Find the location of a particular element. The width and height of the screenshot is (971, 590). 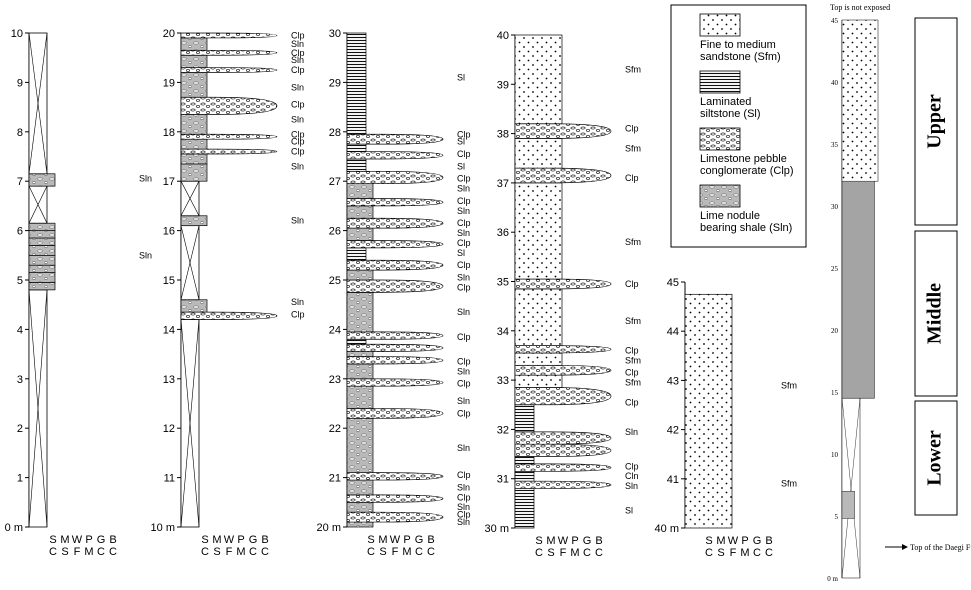

axis-tick-label: 36 is located at coordinates (503, 233).